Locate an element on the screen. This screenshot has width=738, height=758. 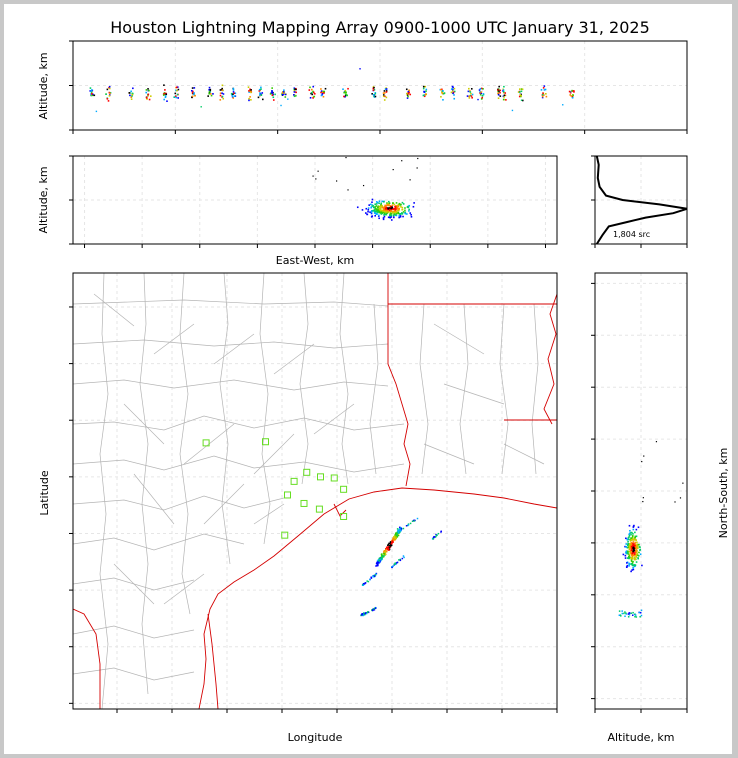
altitude-histogram-panel: 1,804 src is located at coordinates (639, 201).